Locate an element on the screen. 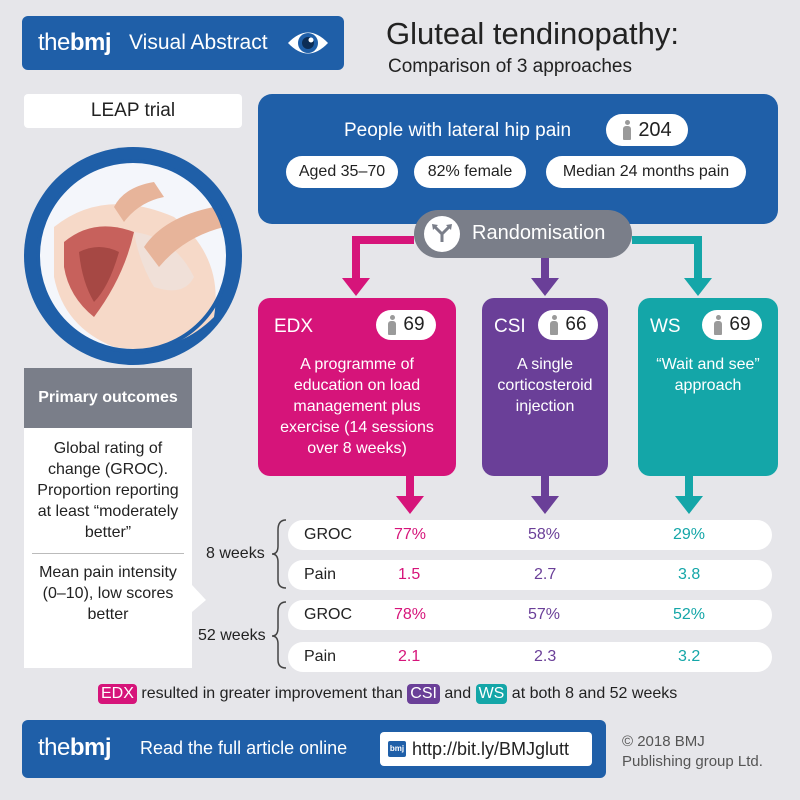 This screenshot has height=800, width=800. footer-read-text: Read the full article online is located at coordinates (244, 748).